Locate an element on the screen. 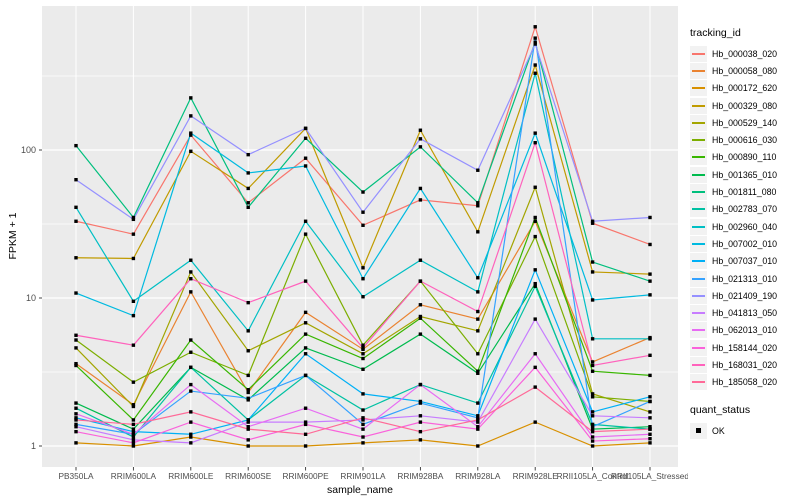 This screenshot has width=800, height=500. legend-entry-label: Hb_007037_010 is located at coordinates (745, 261).